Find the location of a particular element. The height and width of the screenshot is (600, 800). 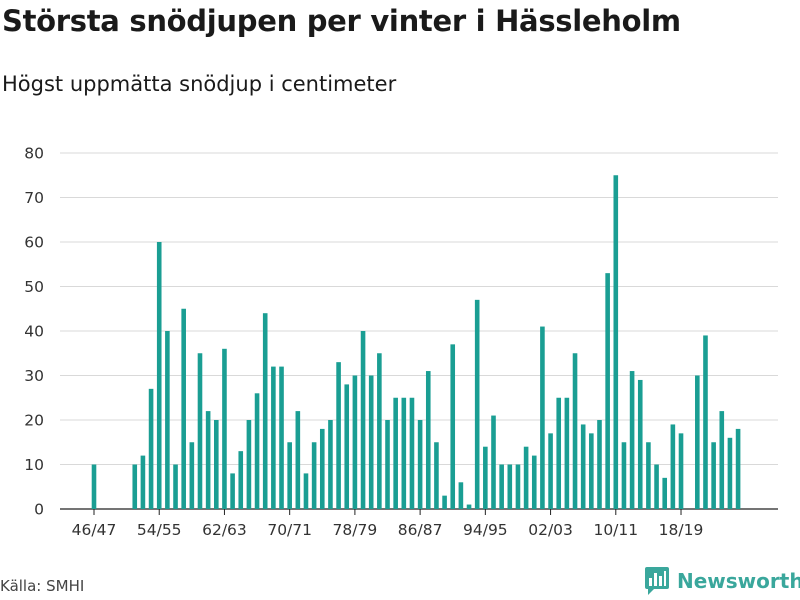

brand-name: Newsworthy is located at coordinates (738, 581).